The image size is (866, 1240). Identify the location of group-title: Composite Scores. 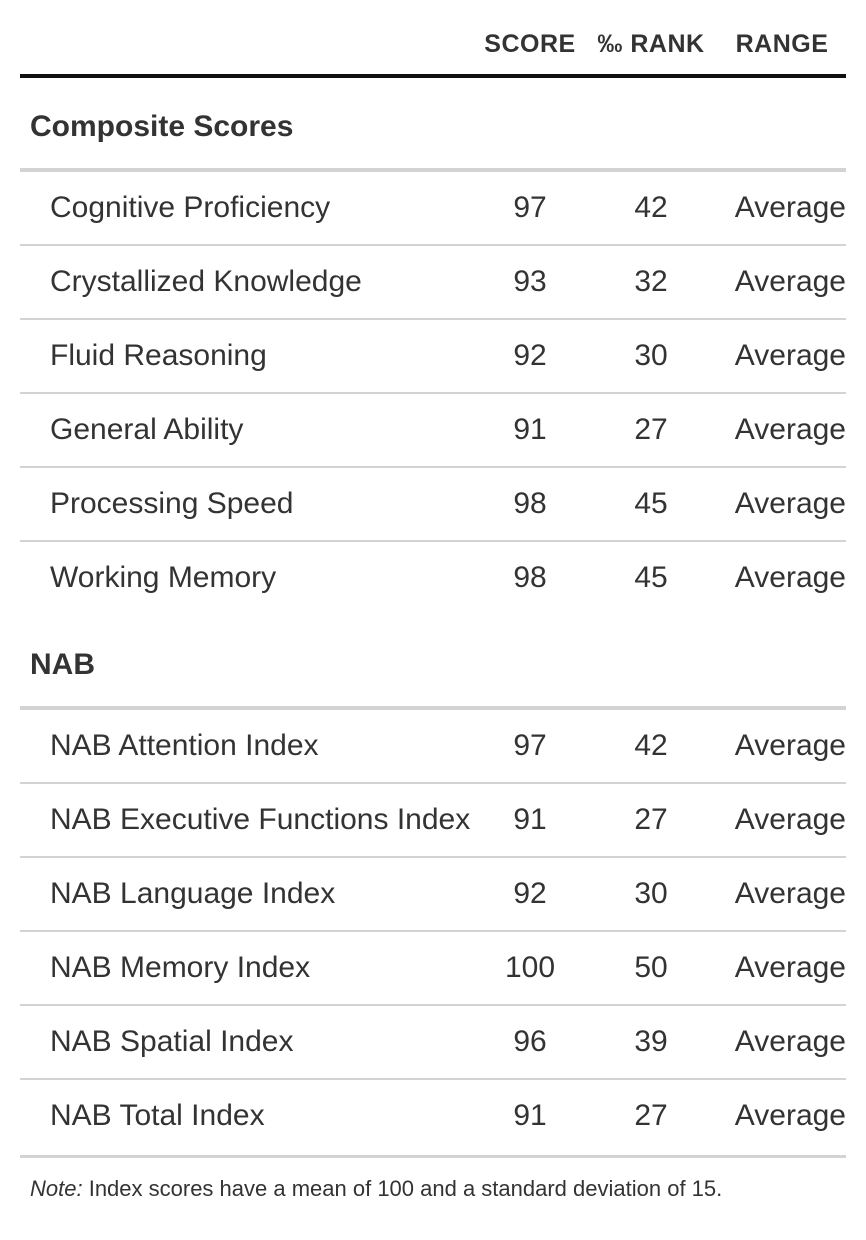
(433, 125).